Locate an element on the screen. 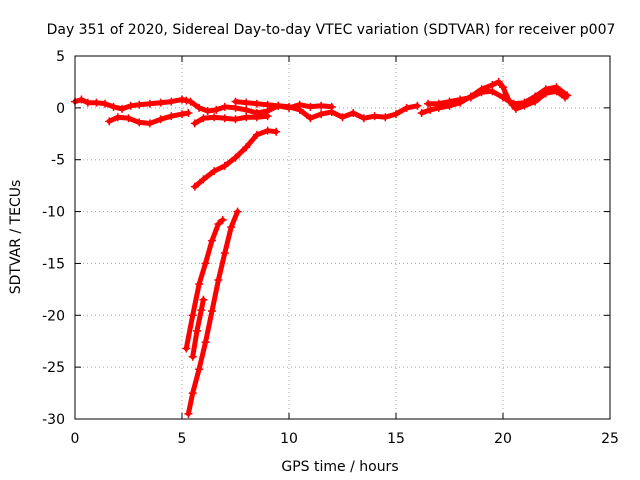 This screenshot has width=640, height=480. y-tick-label: -30 is located at coordinates (53, 420).